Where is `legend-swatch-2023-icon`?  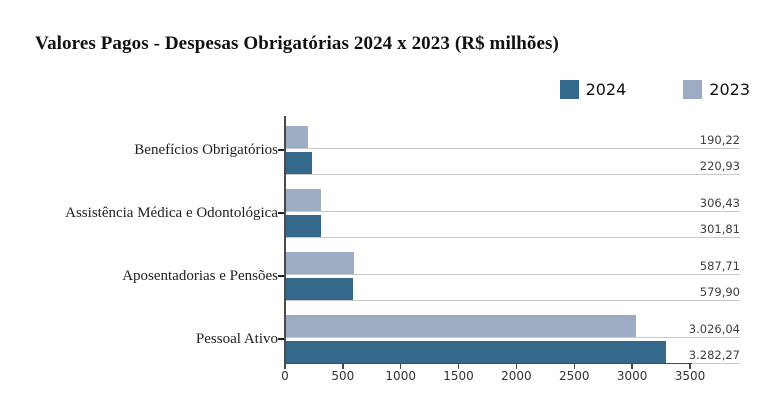 legend-swatch-2023-icon is located at coordinates (693, 89).